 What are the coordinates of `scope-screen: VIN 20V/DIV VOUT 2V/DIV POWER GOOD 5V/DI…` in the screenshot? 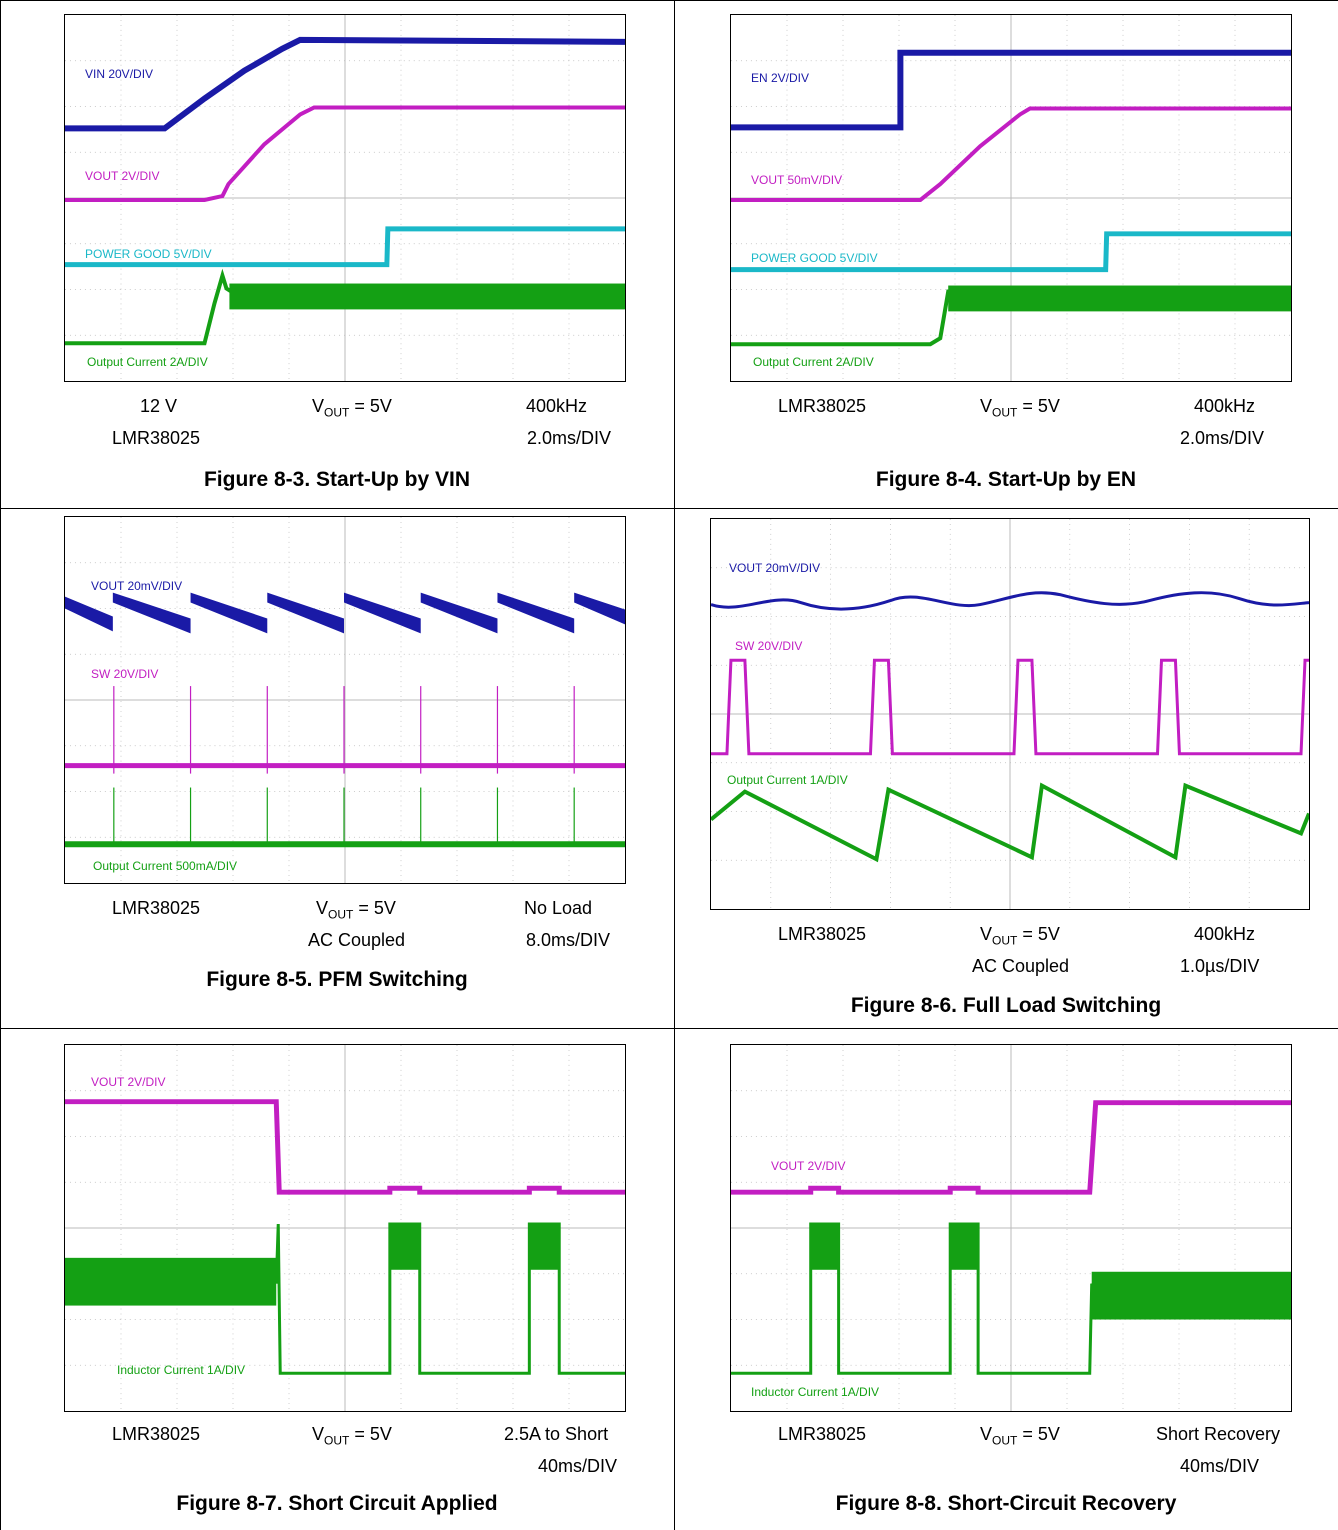 It's located at (345, 198).